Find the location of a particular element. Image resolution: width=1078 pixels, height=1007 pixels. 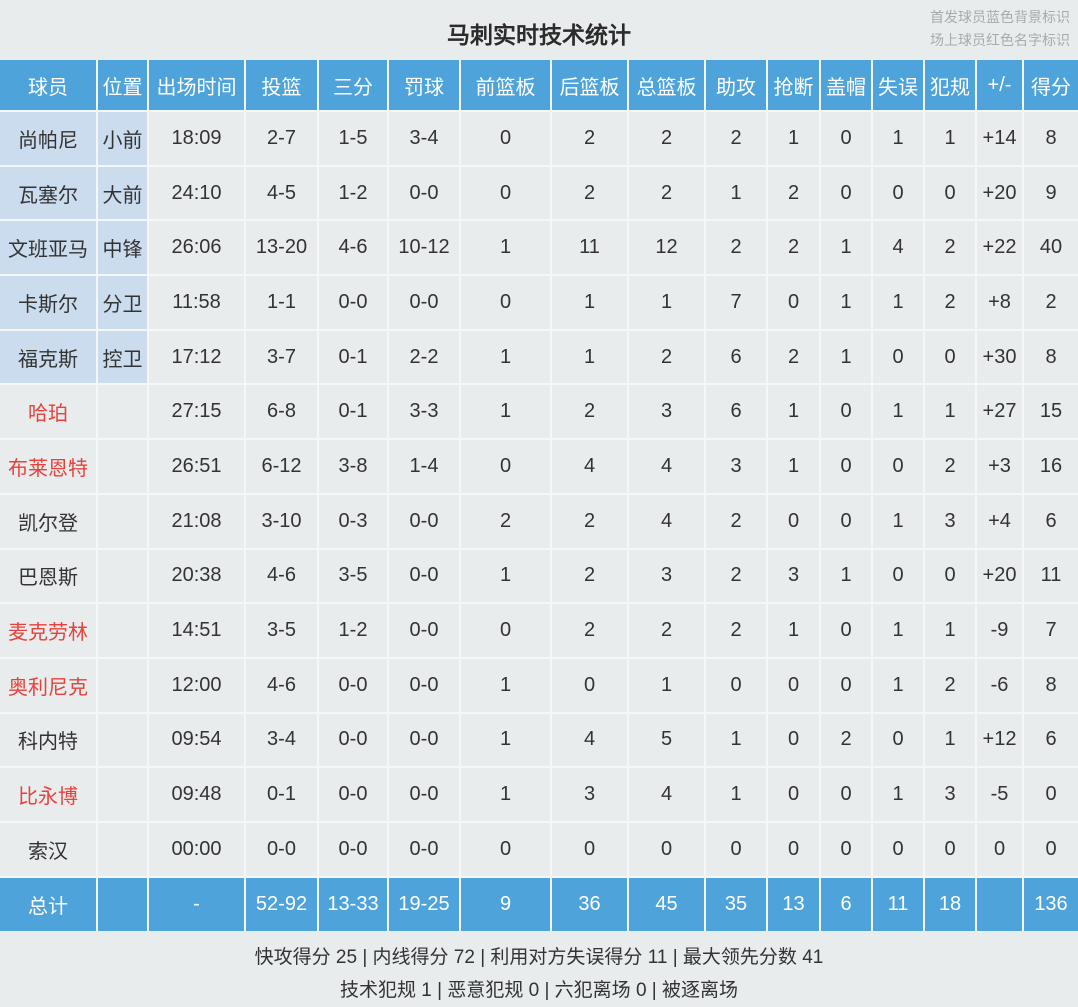

stat-cell: 3-4 is located at coordinates (424, 139).